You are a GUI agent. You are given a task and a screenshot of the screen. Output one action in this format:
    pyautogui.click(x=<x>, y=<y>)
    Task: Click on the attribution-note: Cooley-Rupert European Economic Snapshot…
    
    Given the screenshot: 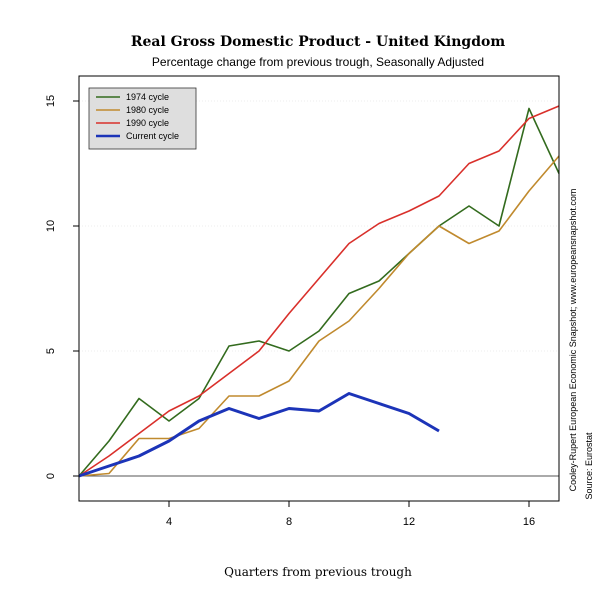 What is the action you would take?
    pyautogui.click(x=573, y=340)
    